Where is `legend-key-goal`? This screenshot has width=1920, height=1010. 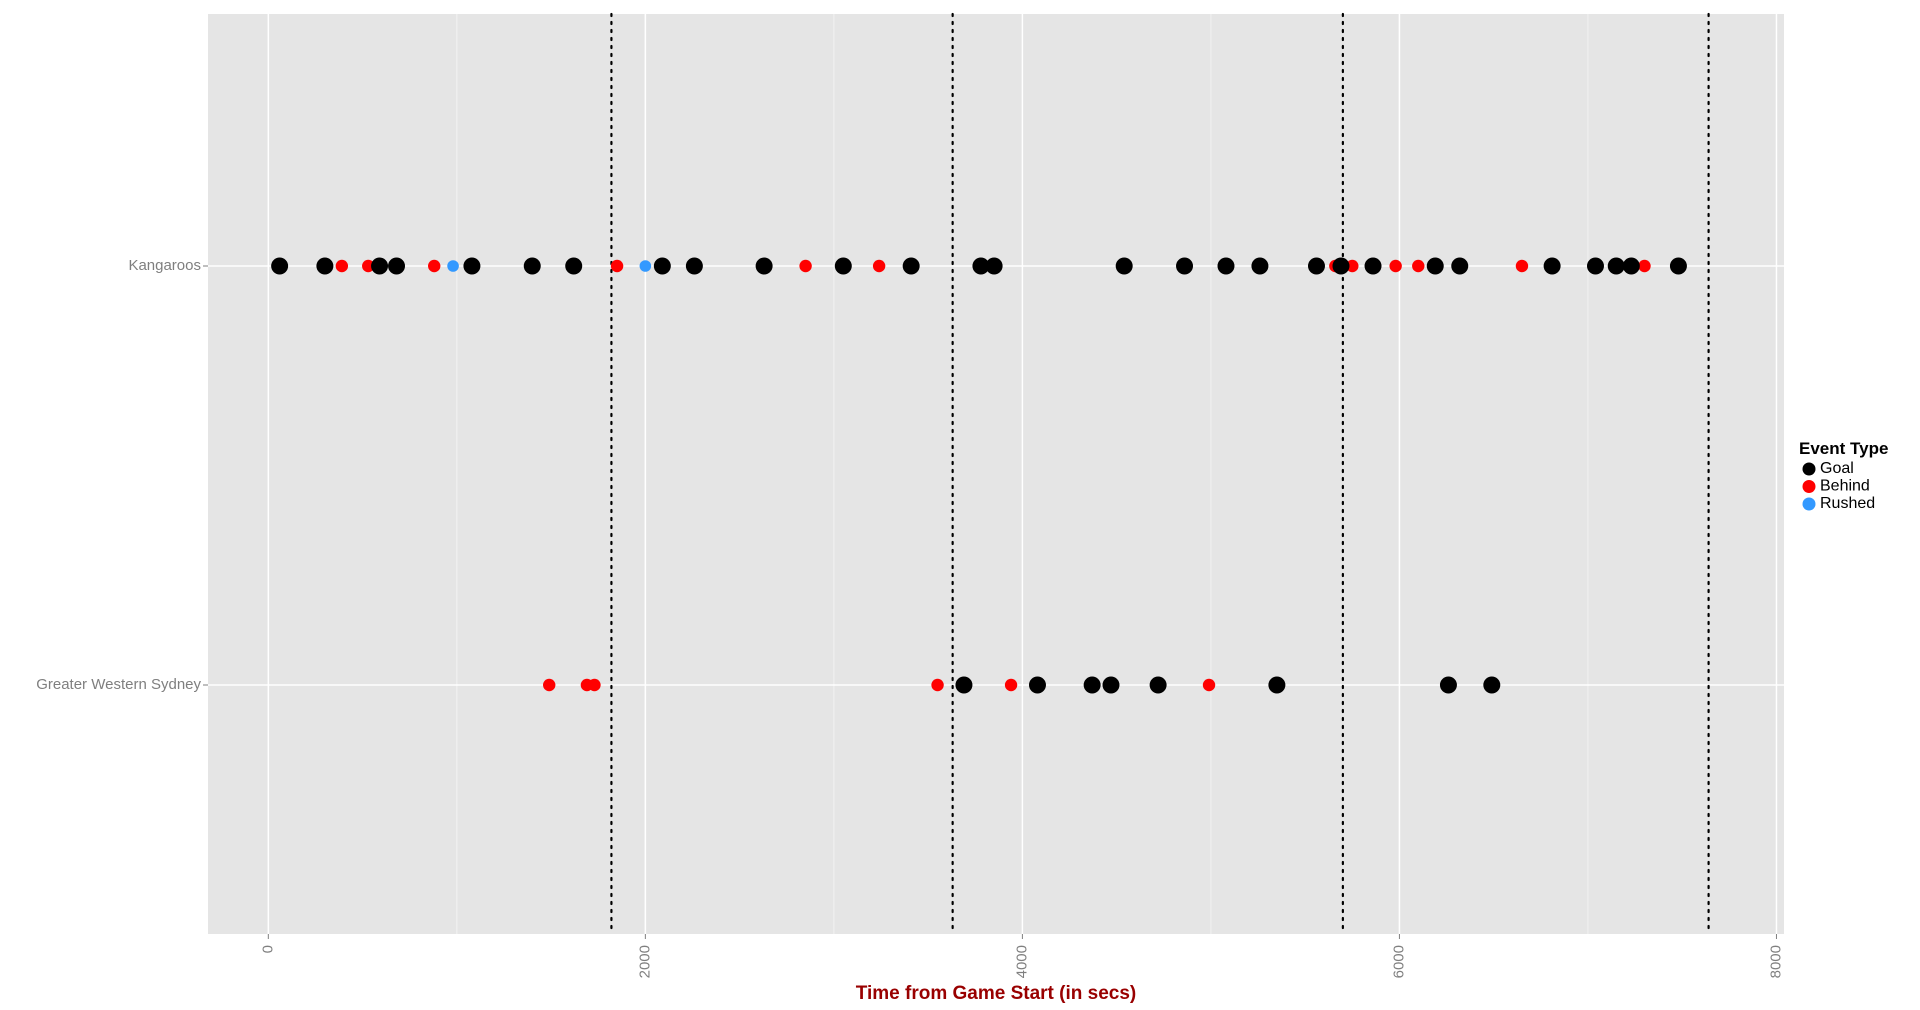 legend-key-goal is located at coordinates (1809, 469).